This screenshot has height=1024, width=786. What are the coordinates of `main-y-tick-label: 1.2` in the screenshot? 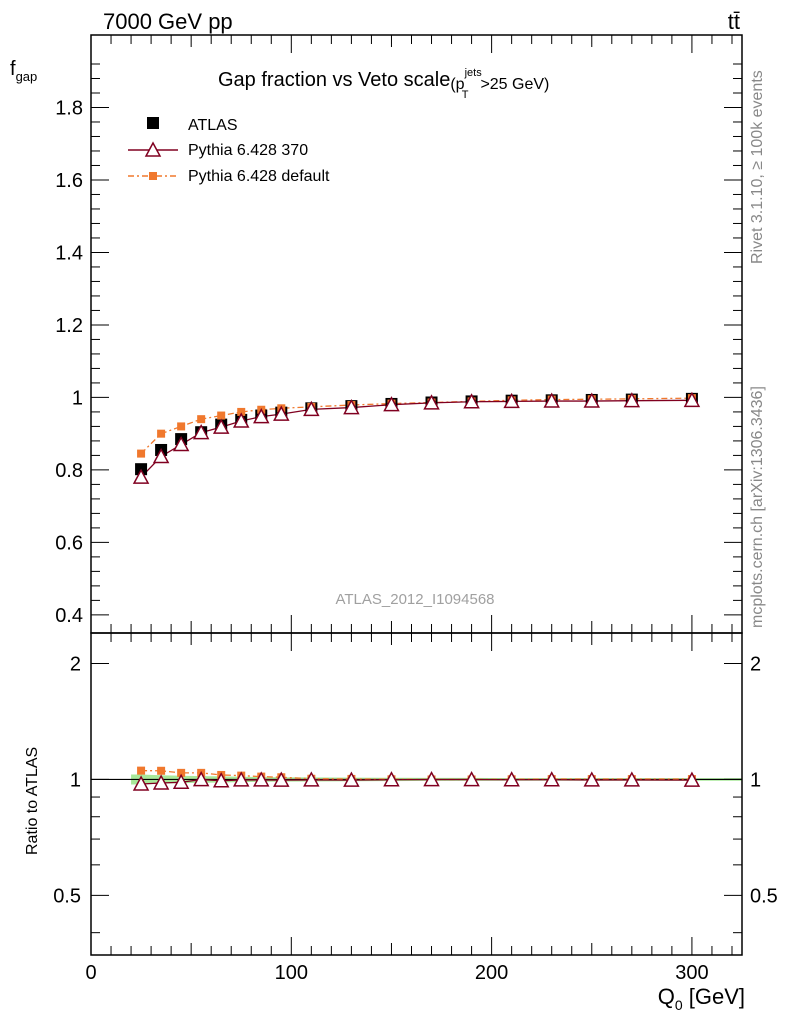 It's located at (69, 326).